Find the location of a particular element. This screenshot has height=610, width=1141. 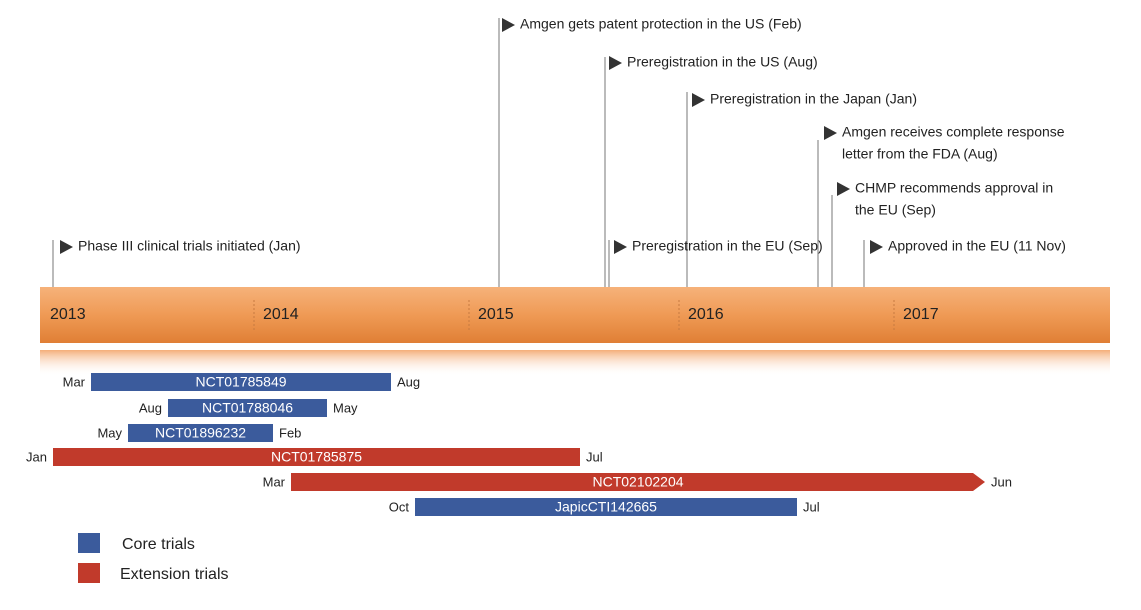

trial-name: NCT01896232 is located at coordinates (200, 433).